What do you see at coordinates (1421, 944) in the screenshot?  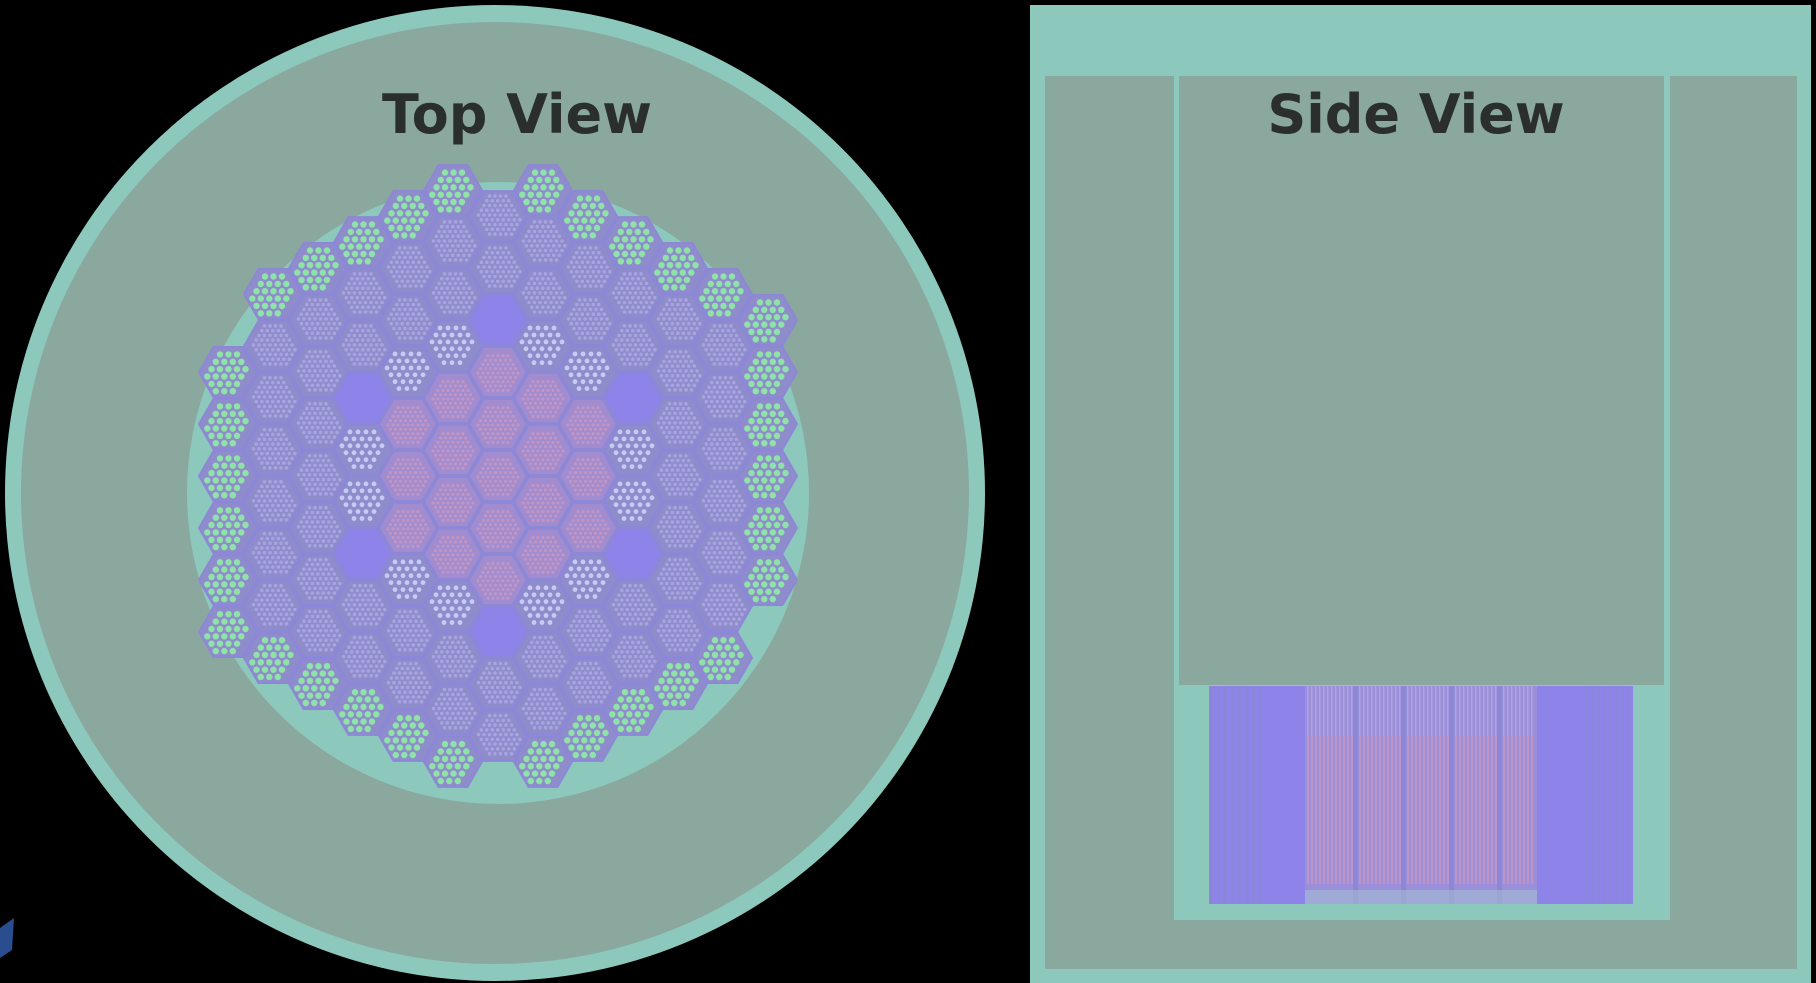 I see `side-bottom-moderator` at bounding box center [1421, 944].